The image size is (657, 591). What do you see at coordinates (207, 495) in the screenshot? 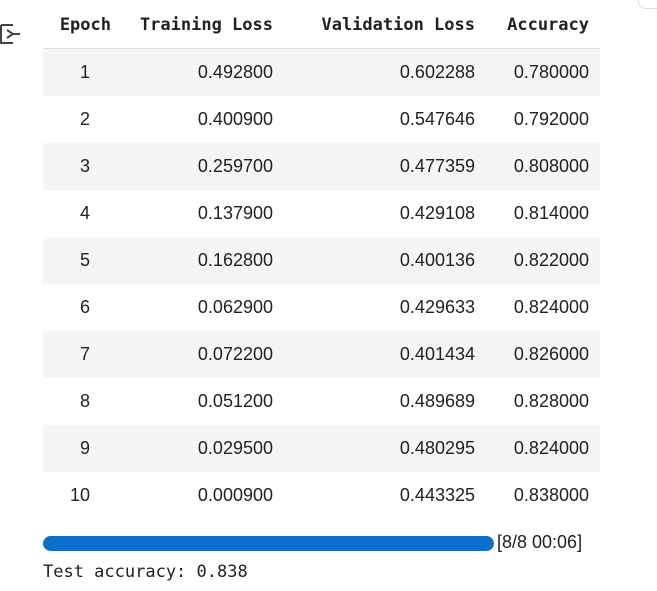
I see `cell-training-loss: 0.000900` at bounding box center [207, 495].